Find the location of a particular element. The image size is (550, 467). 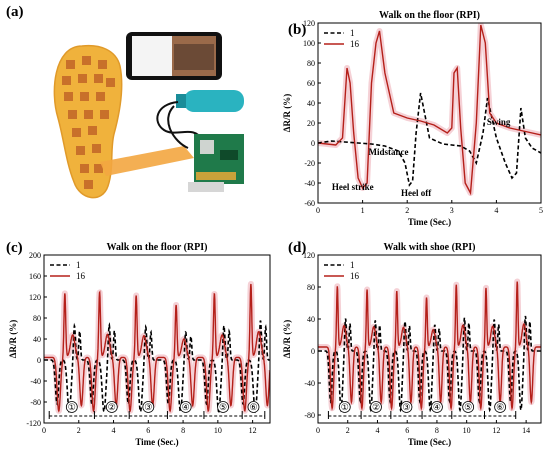

x-tick-label: 14 is located at coordinates (526, 430).